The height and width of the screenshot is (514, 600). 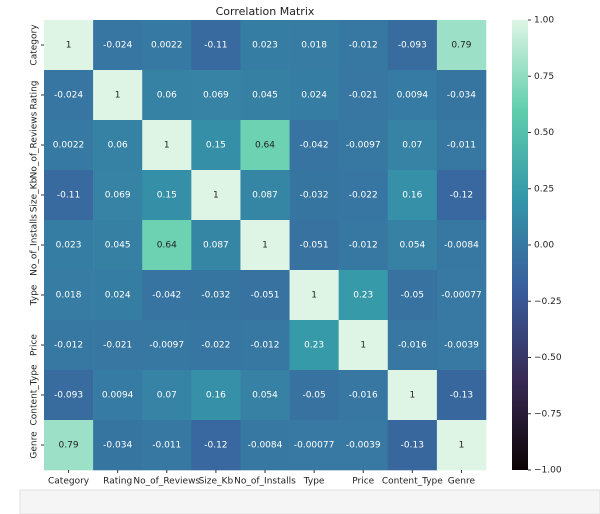 What do you see at coordinates (35, 445) in the screenshot?
I see `y-tick-label: Genre` at bounding box center [35, 445].